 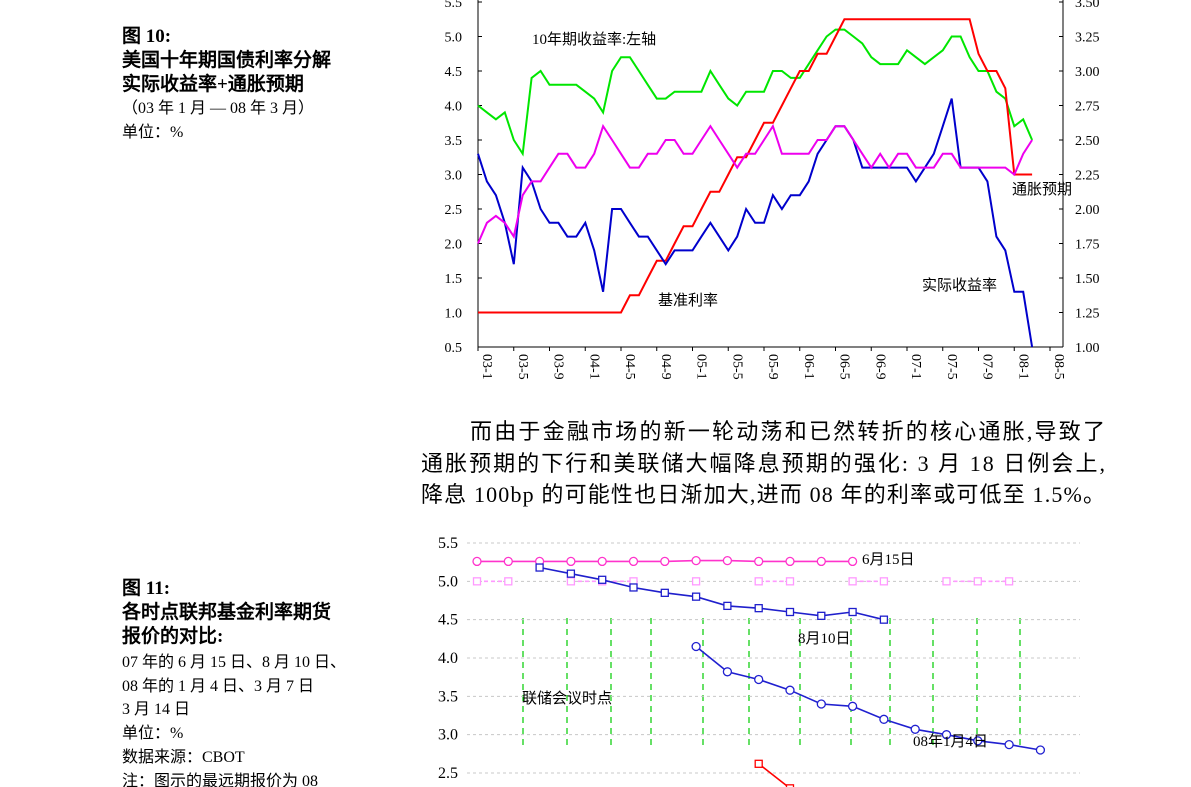 What do you see at coordinates (959, 285) in the screenshot?
I see `series-label: 实际收益率` at bounding box center [959, 285].